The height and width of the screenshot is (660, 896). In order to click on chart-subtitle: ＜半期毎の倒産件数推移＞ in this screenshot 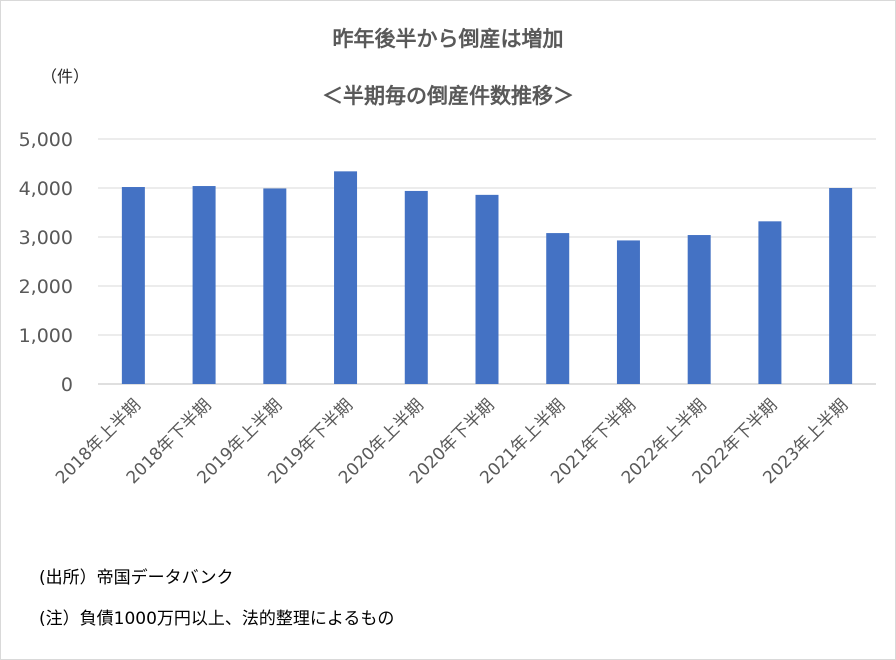, I will do `click(448, 96)`.